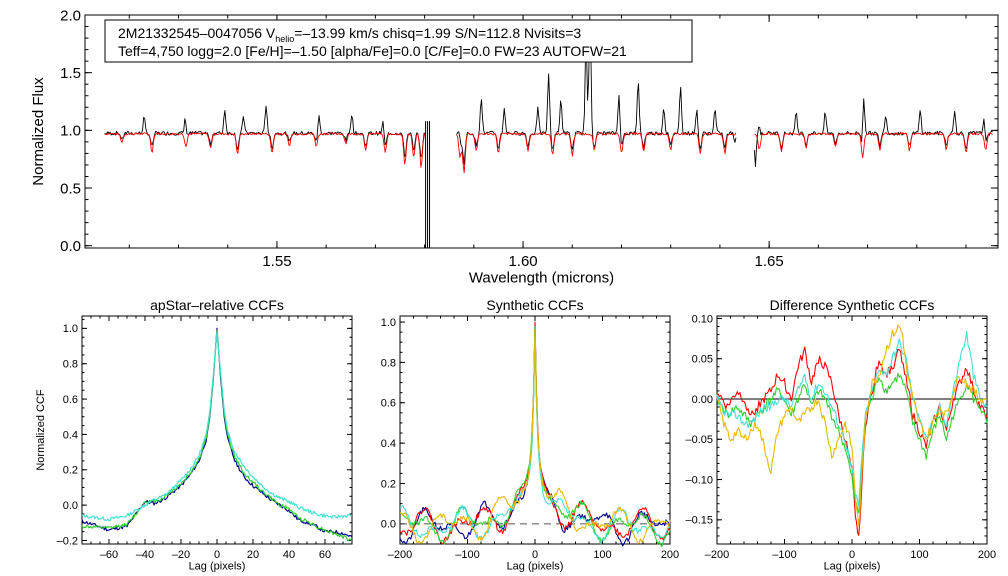 This screenshot has height=576, width=1008. Describe the element at coordinates (852, 305) in the screenshot. I see `difference-ccf-title: Difference Synthetic CCFs` at that location.